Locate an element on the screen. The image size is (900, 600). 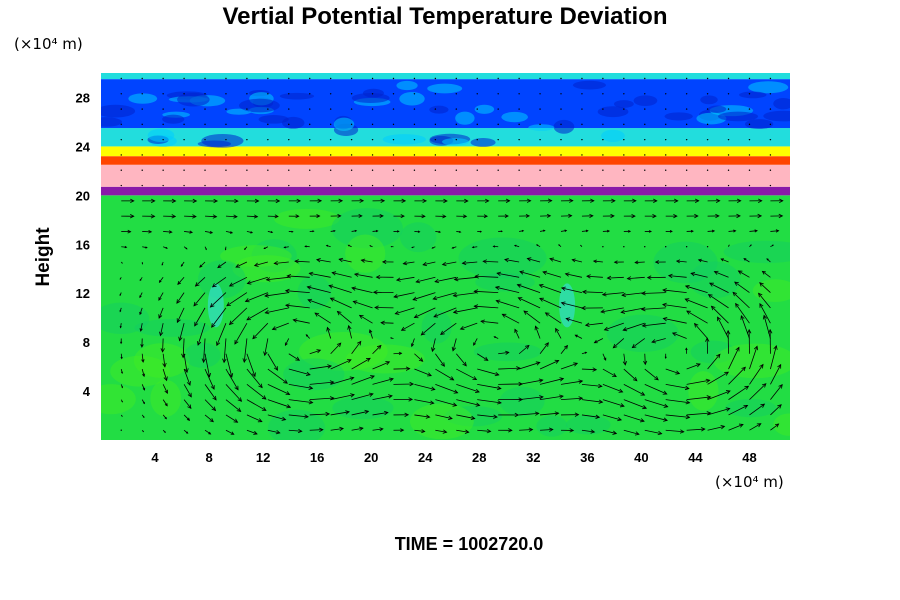
y-tick-label: 16 is located at coordinates (83, 244).